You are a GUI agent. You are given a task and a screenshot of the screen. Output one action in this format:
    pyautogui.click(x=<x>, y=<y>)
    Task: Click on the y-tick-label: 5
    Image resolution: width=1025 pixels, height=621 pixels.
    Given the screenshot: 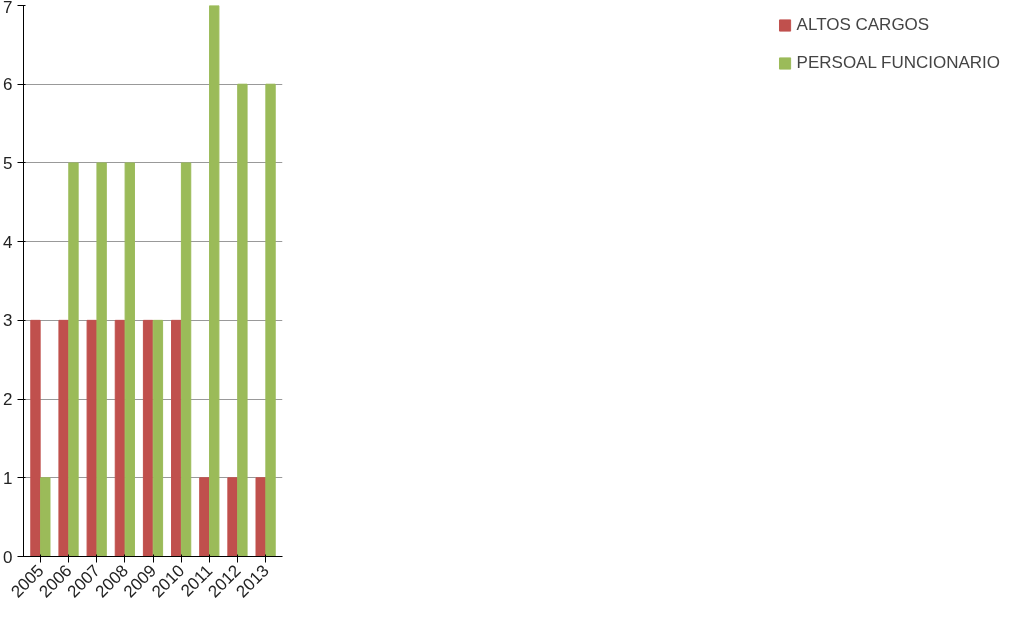 What is the action you would take?
    pyautogui.click(x=8, y=163)
    